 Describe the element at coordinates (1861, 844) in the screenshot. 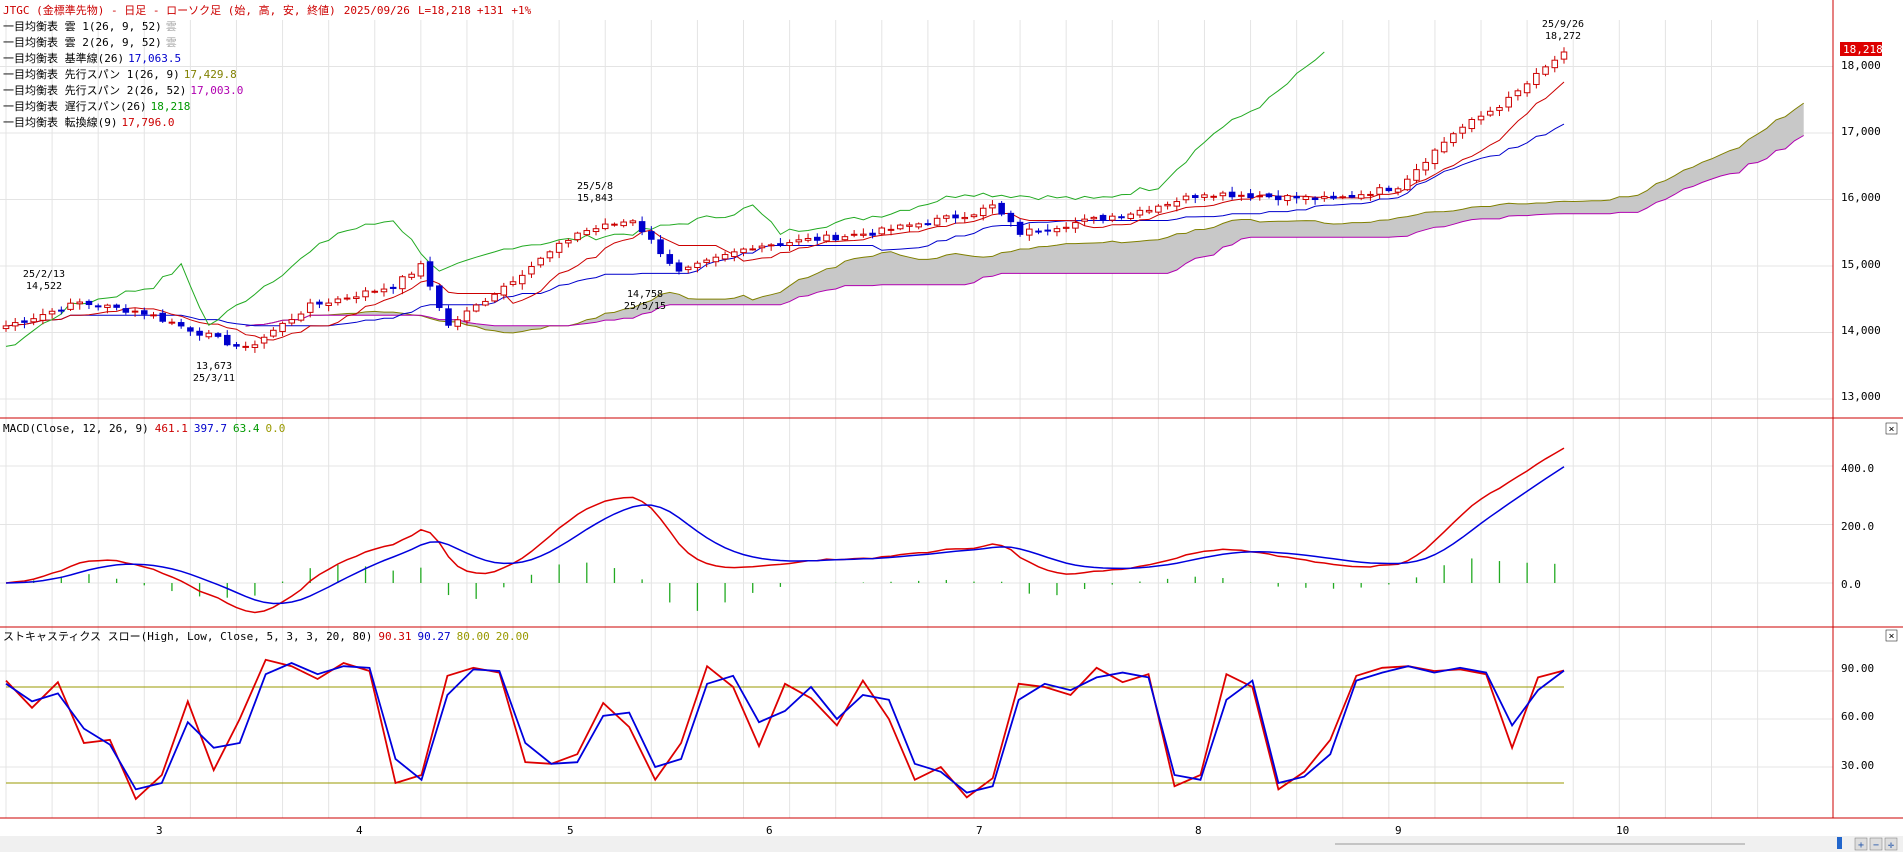

I see `zoom-in-button` at that location.